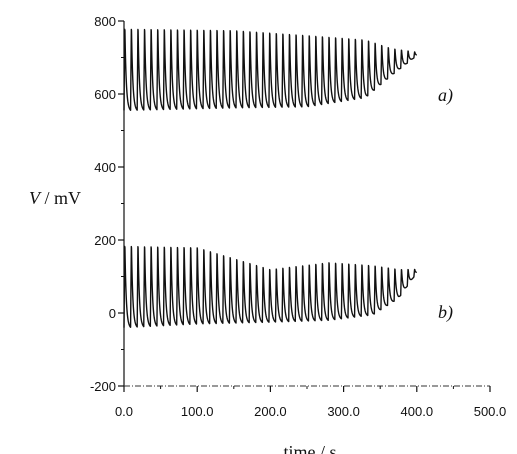  Describe the element at coordinates (490, 411) in the screenshot. I see `x-tick-label: 500.0` at that location.